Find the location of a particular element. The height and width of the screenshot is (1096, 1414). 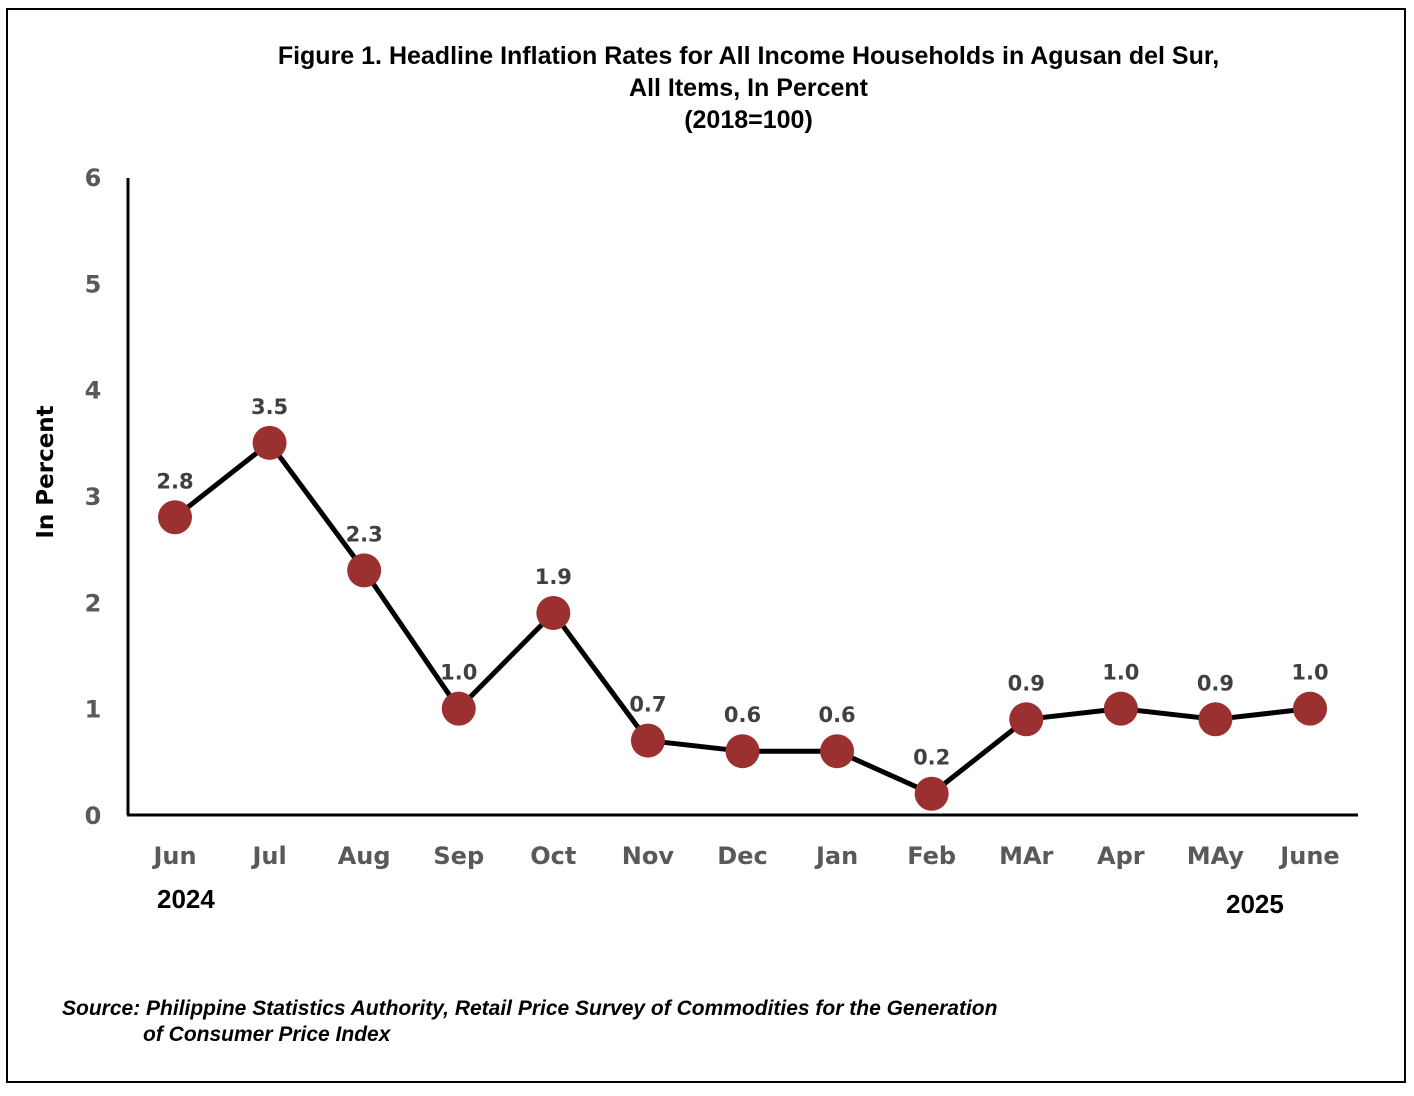

y-tick-label: 2 is located at coordinates (93, 603).